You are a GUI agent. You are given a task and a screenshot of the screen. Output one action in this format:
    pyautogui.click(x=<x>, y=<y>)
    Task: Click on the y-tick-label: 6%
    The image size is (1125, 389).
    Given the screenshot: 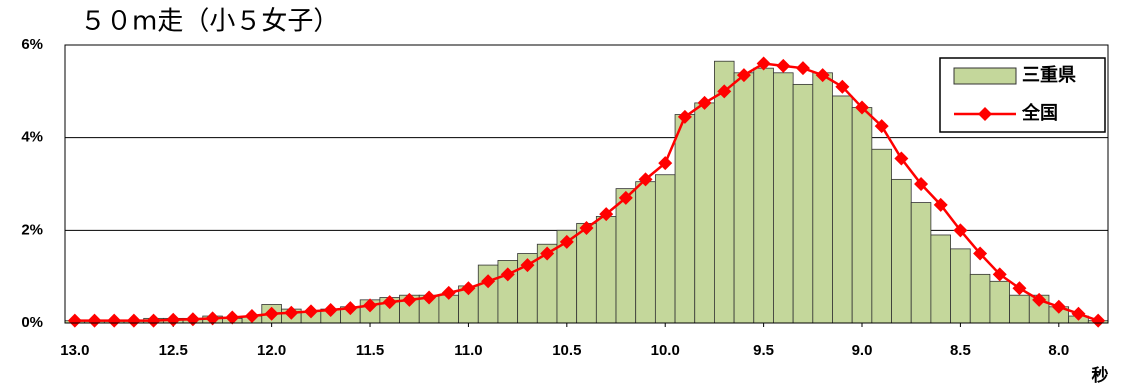 What is the action you would take?
    pyautogui.click(x=32, y=44)
    